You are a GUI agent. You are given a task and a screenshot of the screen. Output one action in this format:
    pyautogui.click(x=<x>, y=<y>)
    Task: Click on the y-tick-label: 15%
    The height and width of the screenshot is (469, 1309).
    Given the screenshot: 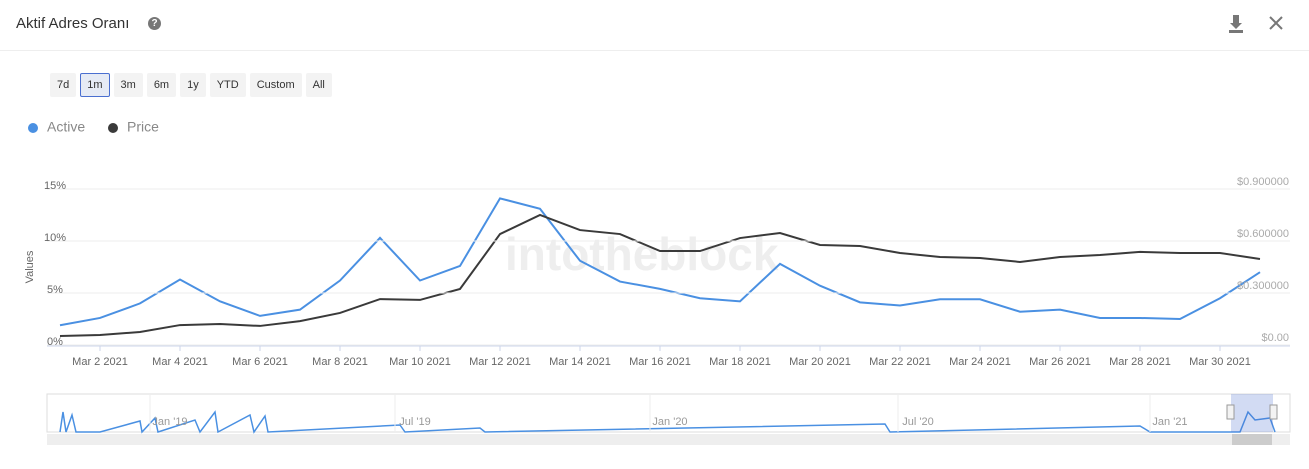 What is the action you would take?
    pyautogui.click(x=55, y=186)
    